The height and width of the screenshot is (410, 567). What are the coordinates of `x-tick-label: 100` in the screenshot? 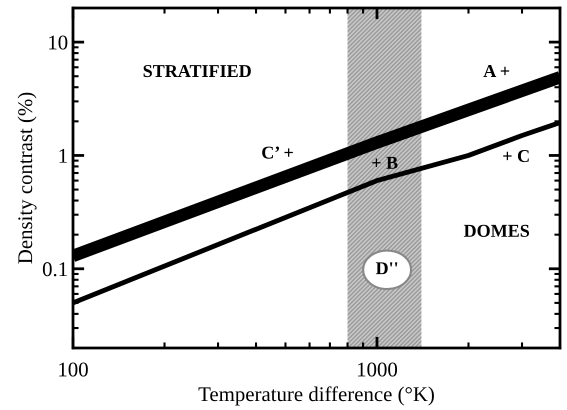 It's located at (73, 369).